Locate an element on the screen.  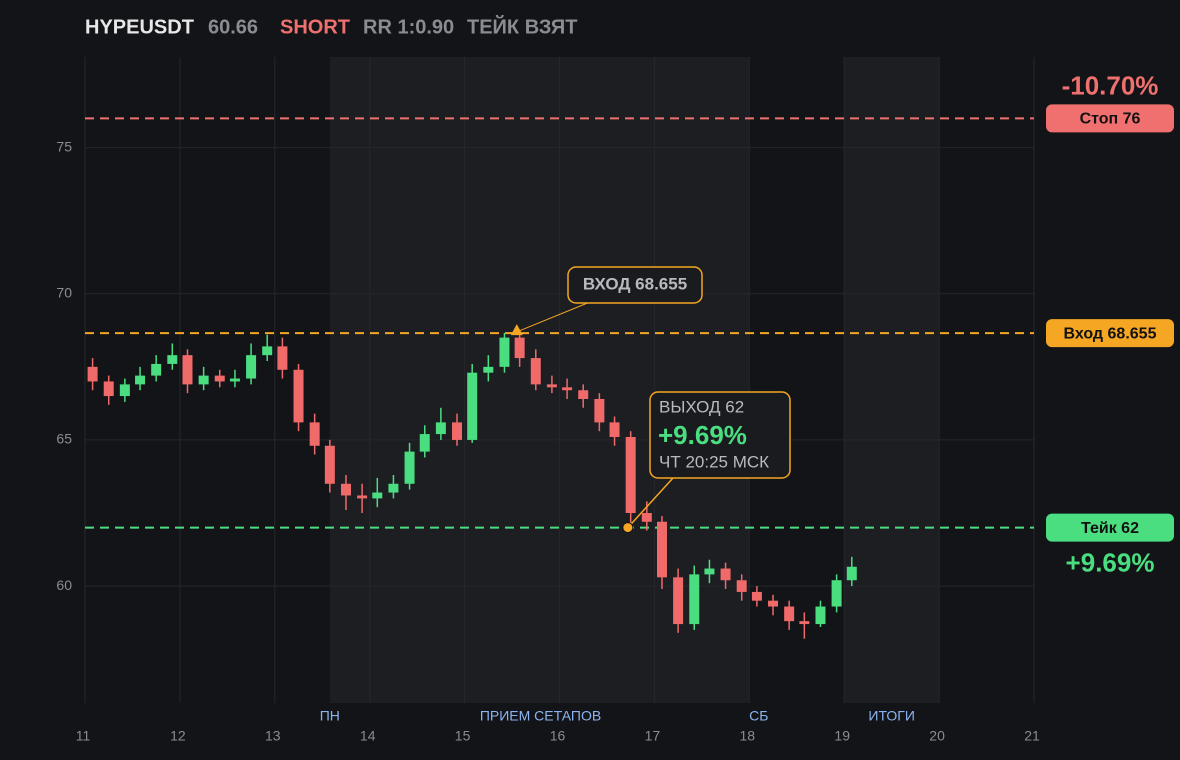
side: SHORT is located at coordinates (315, 27).